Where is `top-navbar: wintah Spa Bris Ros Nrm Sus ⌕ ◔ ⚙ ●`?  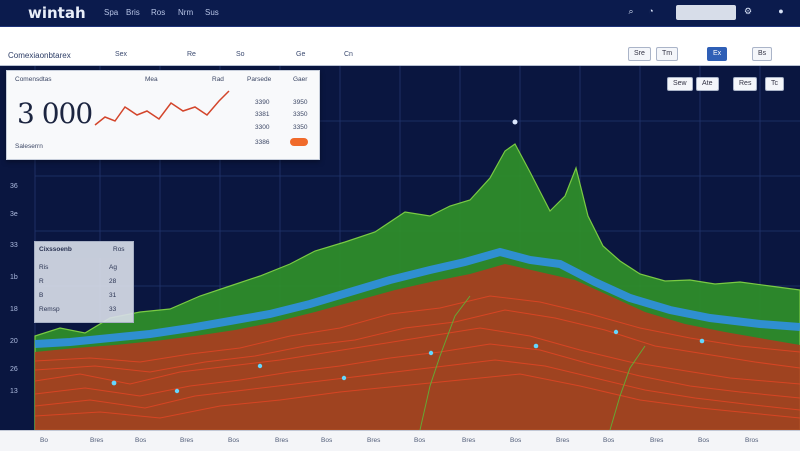 top-navbar: wintah Spa Bris Ros Nrm Sus ⌕ ◔ ⚙ ● is located at coordinates (400, 13).